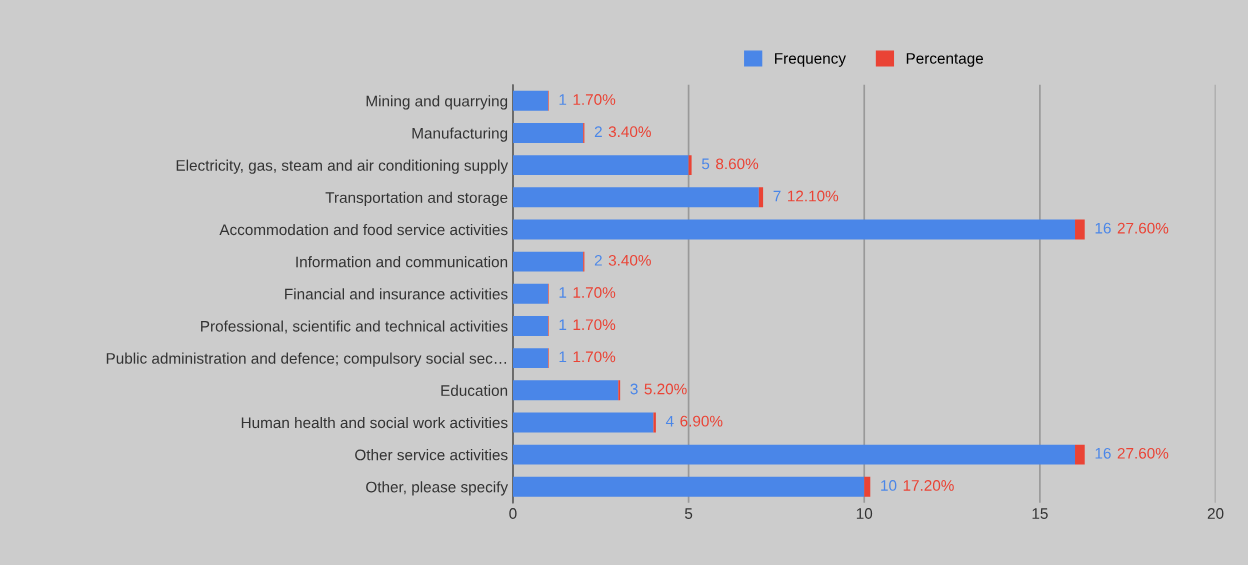  I want to click on x-tick-label: 20, so click(1215, 513).